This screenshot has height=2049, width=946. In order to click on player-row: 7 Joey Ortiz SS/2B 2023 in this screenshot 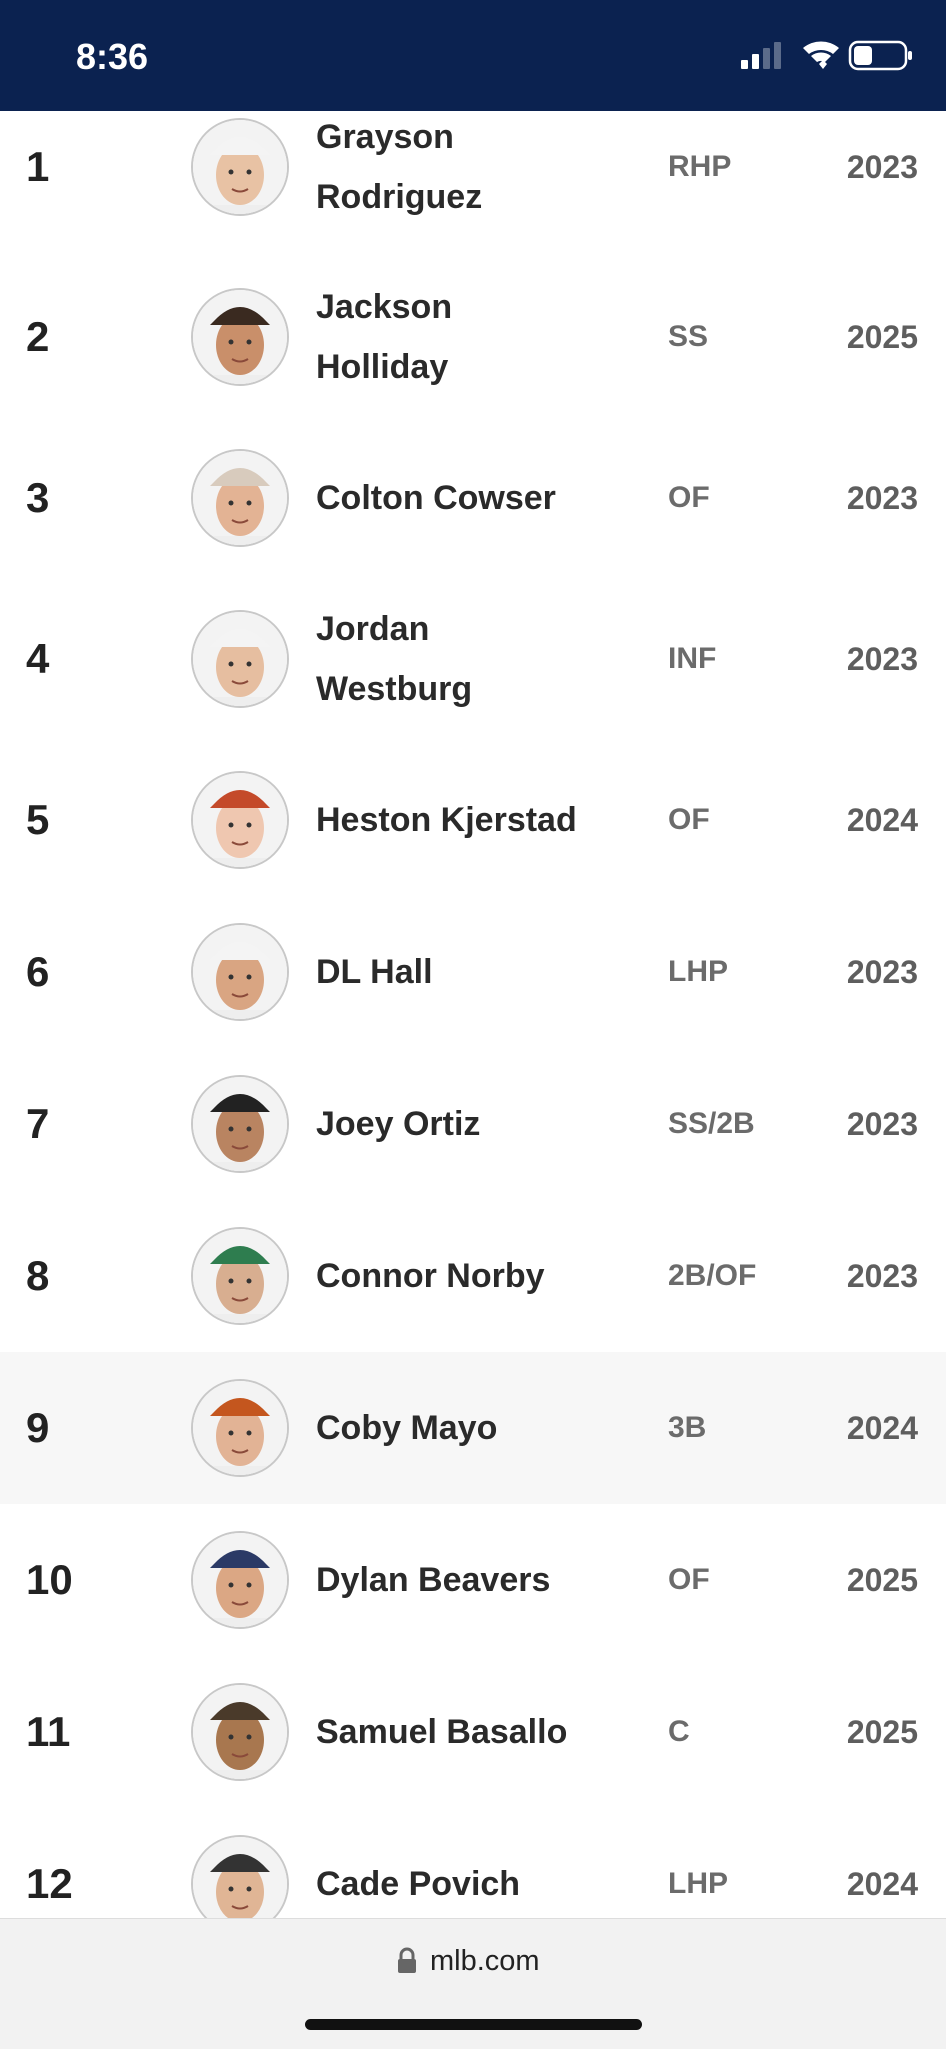, I will do `click(473, 1124)`.